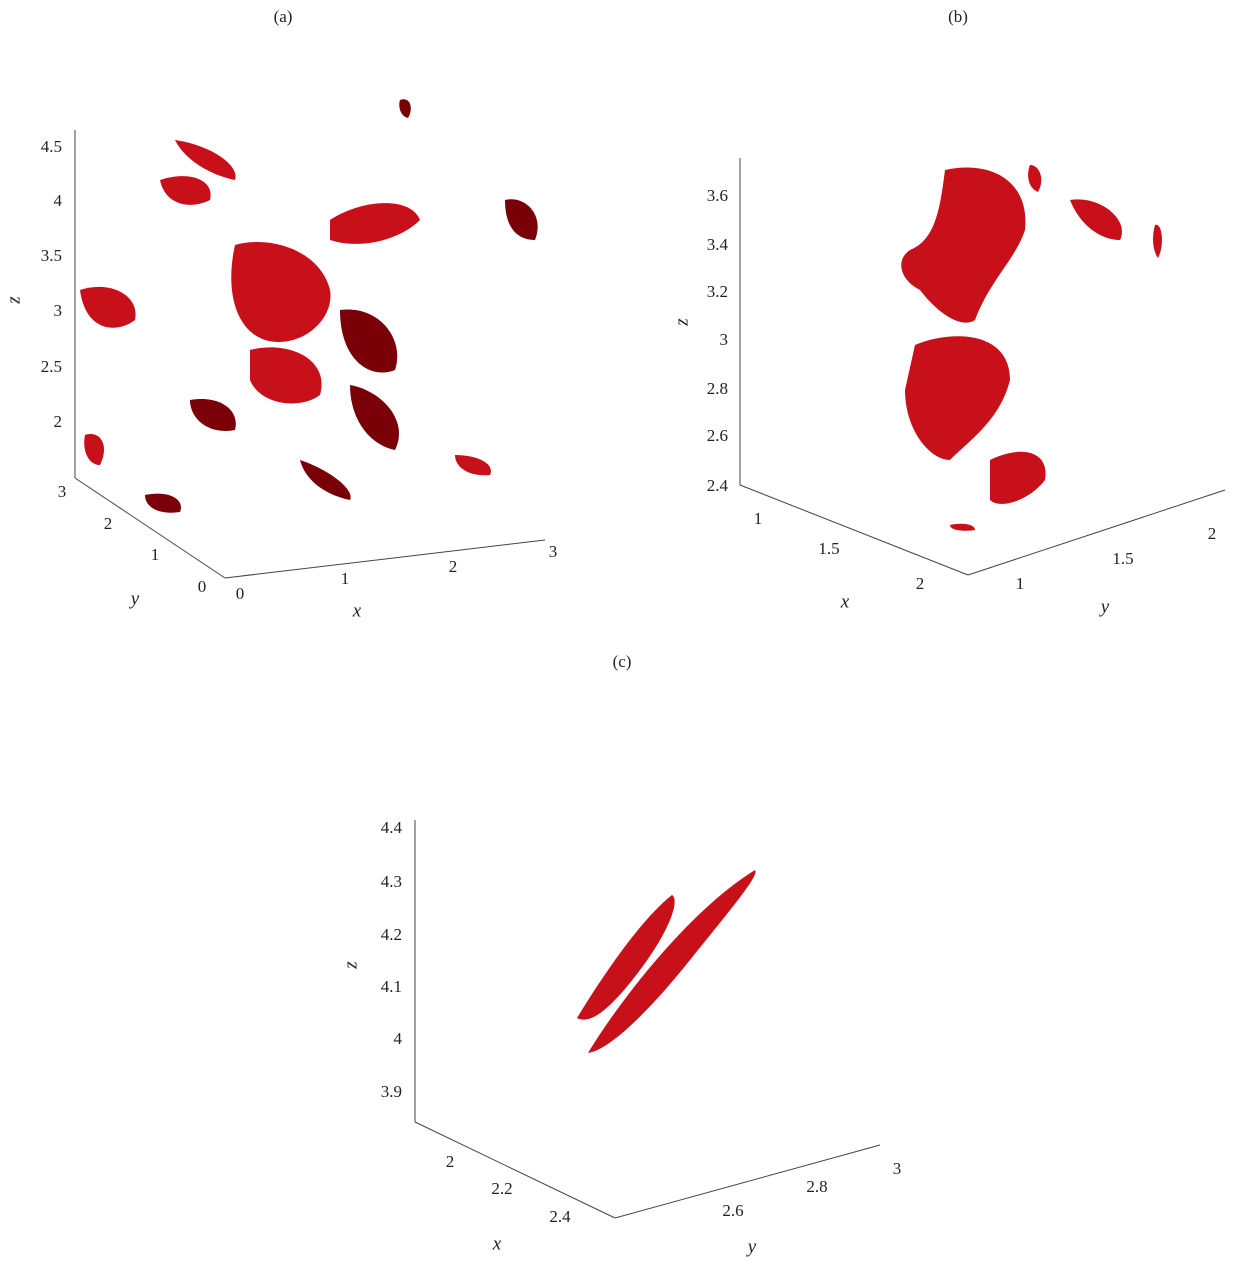  I want to click on z-tick-label: 2.6, so click(717, 435).